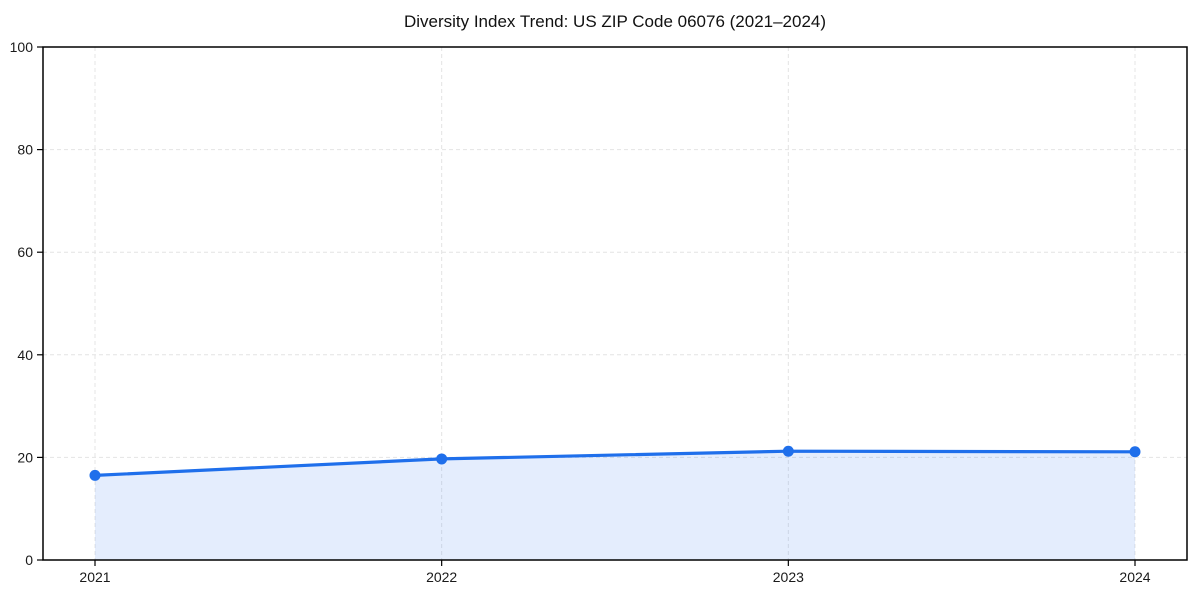 The width and height of the screenshot is (1200, 600). What do you see at coordinates (25, 150) in the screenshot?
I see `y-tick-label: 80` at bounding box center [25, 150].